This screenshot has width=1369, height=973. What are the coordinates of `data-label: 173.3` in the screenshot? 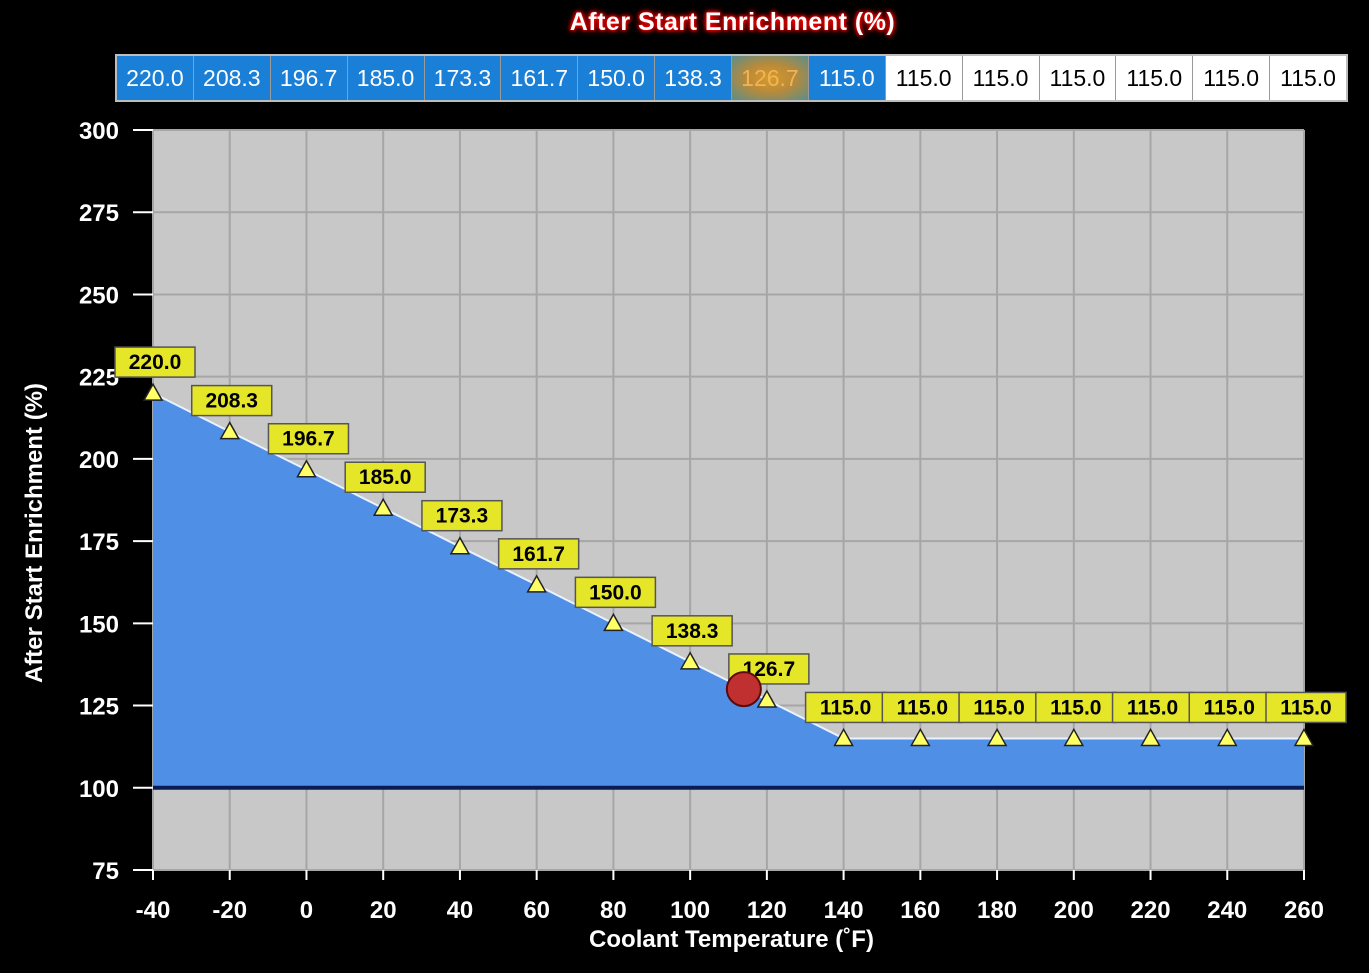 It's located at (462, 516).